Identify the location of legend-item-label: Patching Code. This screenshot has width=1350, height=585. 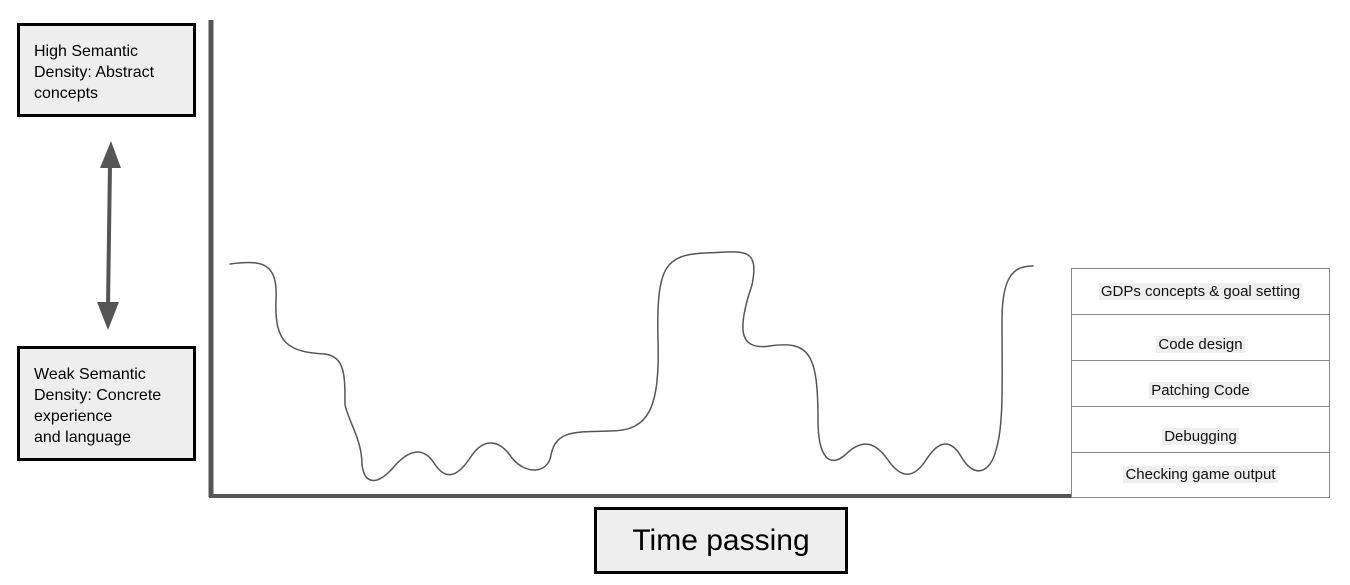
(1200, 390).